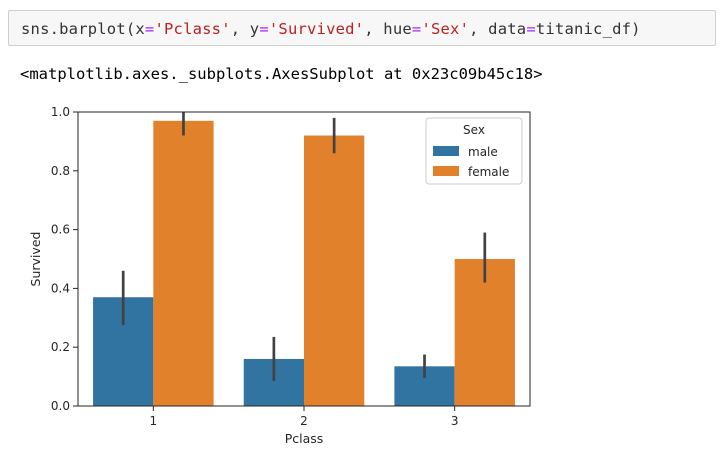 The height and width of the screenshot is (466, 724). Describe the element at coordinates (588, 29) in the screenshot. I see `code-token: titanic_df)` at that location.